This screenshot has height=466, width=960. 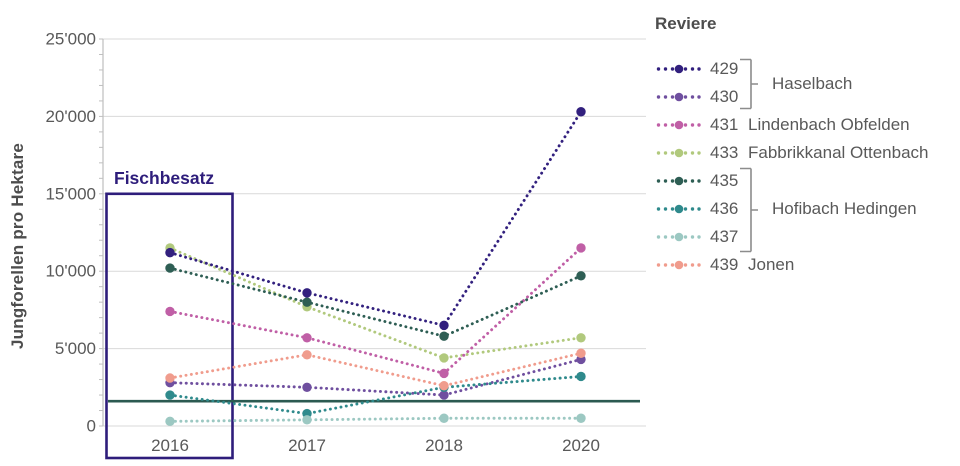 I want to click on x-tick-label: 2018, so click(x=444, y=445).